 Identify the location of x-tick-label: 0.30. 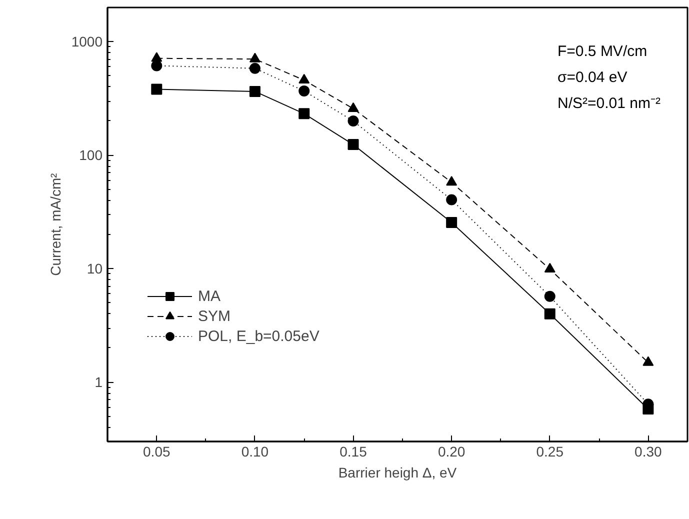
(648, 452).